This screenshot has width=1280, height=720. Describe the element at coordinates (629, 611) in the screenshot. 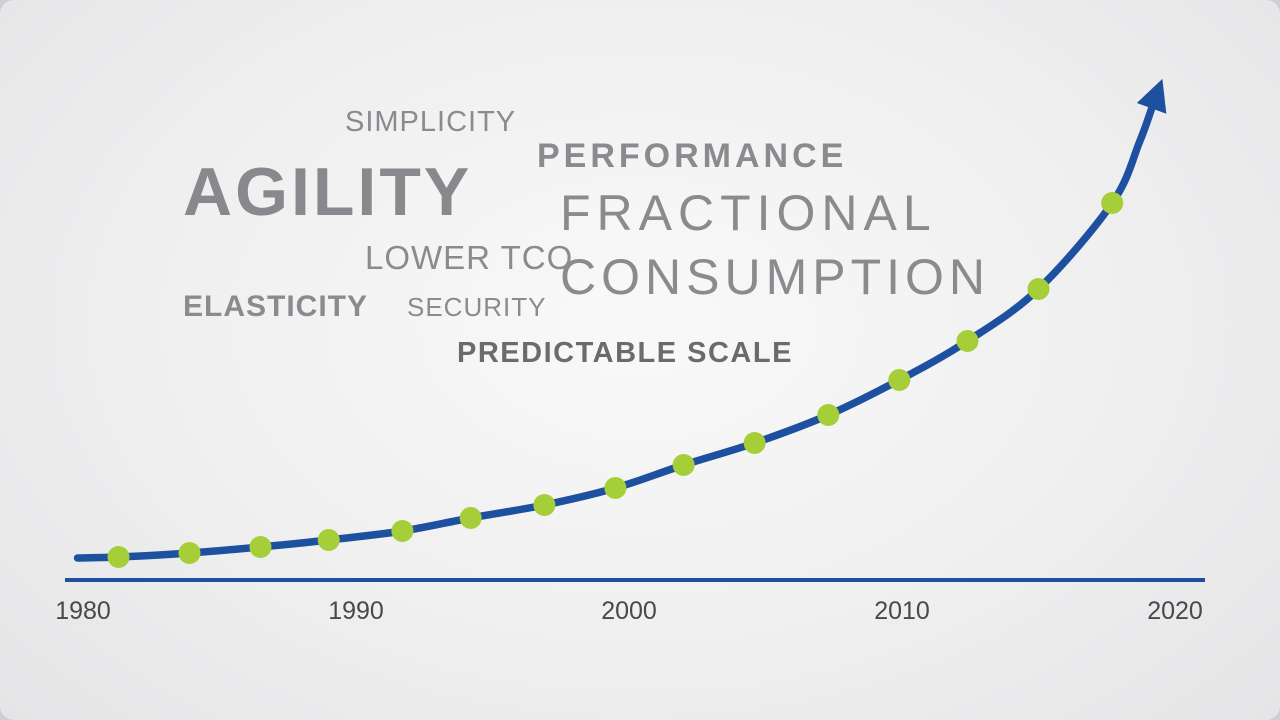

I see `x-axis-label-2000: 2000` at that location.